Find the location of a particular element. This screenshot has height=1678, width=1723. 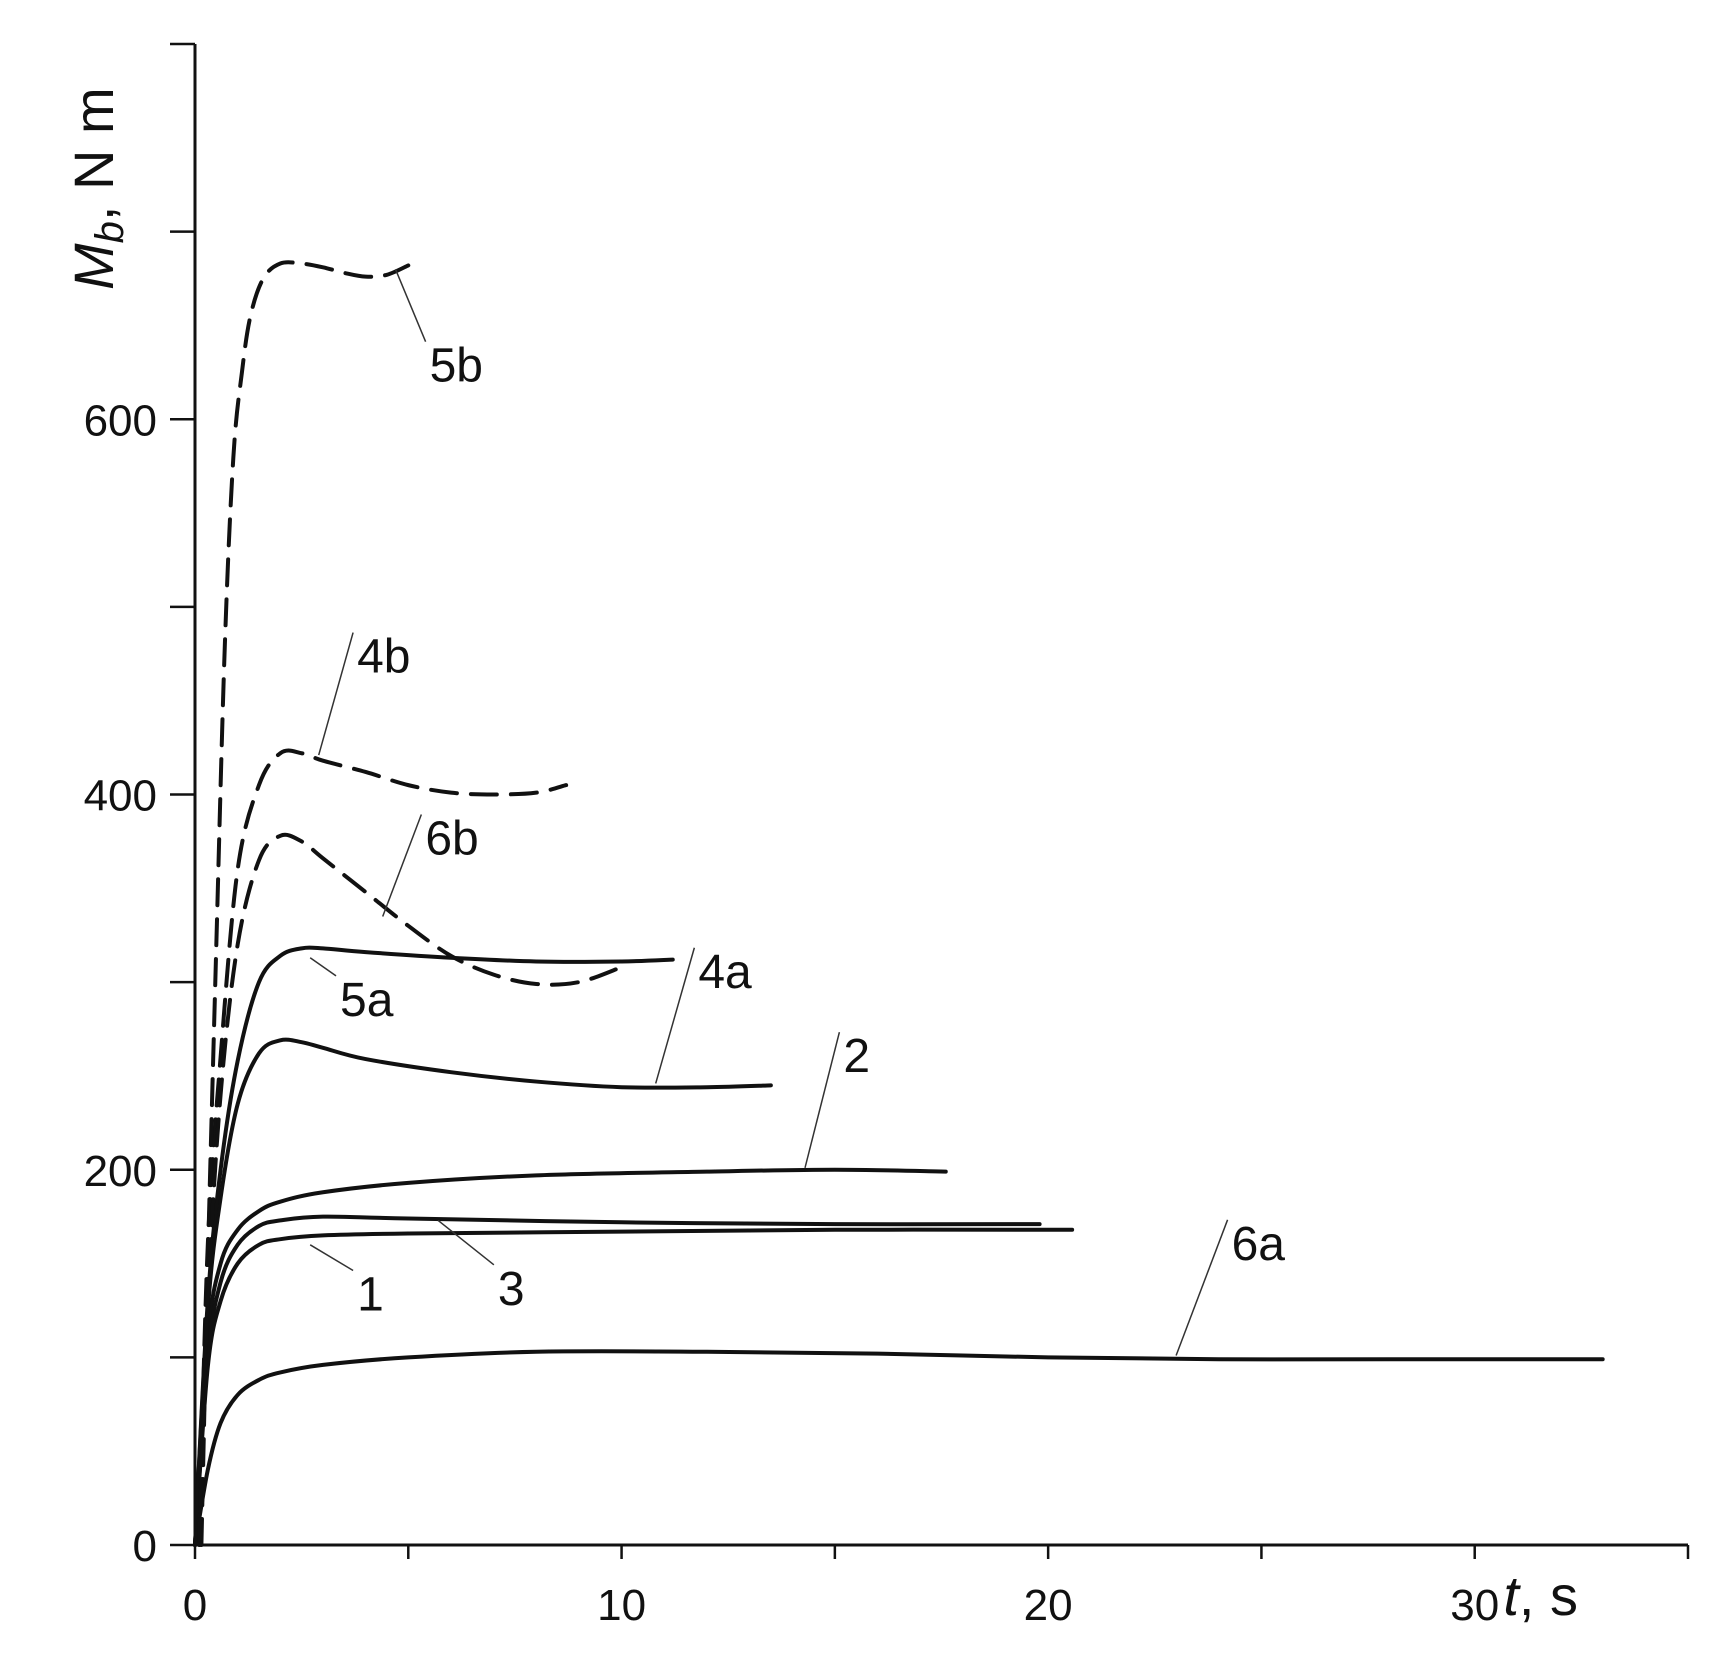

leader-line-4b is located at coordinates (335, 694).